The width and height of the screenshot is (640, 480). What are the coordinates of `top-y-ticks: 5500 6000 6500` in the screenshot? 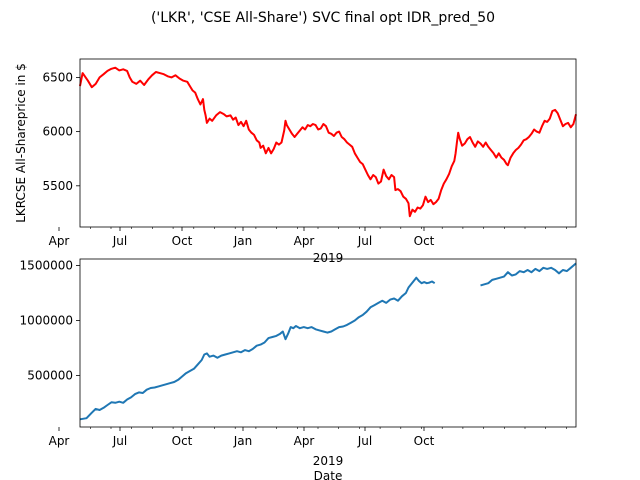 It's located at (61, 131).